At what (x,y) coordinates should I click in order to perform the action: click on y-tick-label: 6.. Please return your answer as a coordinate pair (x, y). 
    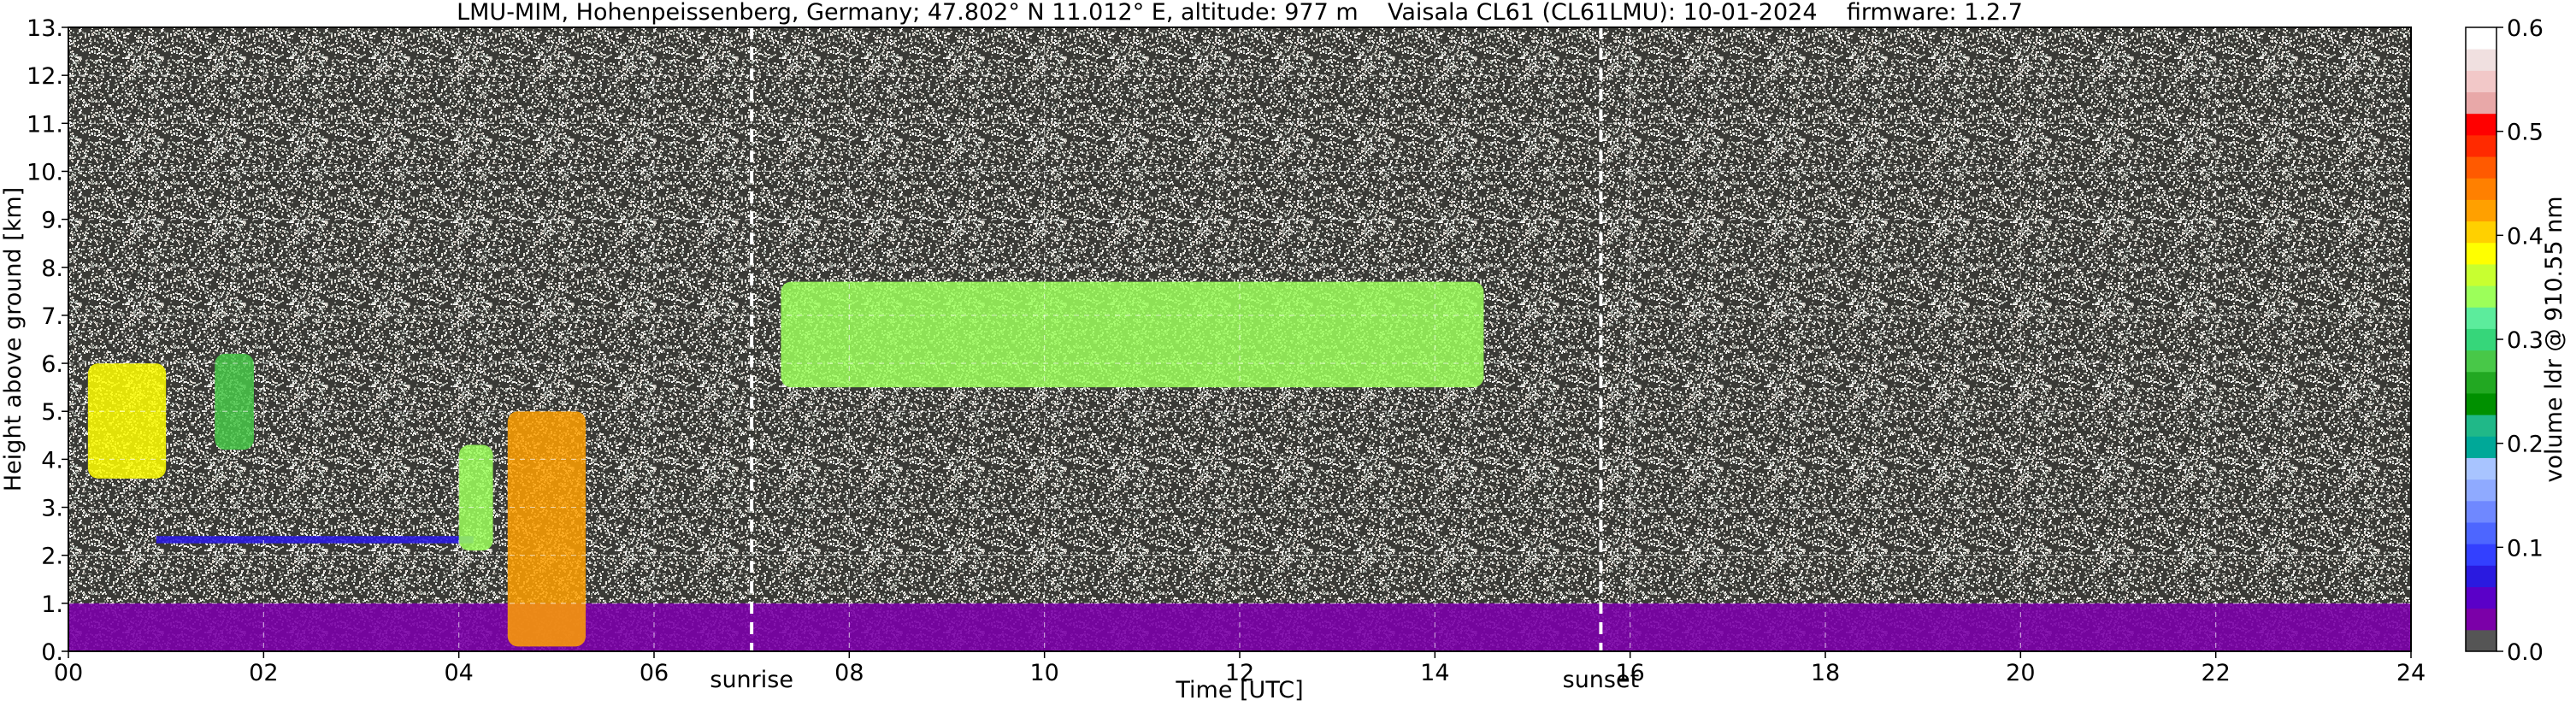
    Looking at the image, I should click on (52, 364).